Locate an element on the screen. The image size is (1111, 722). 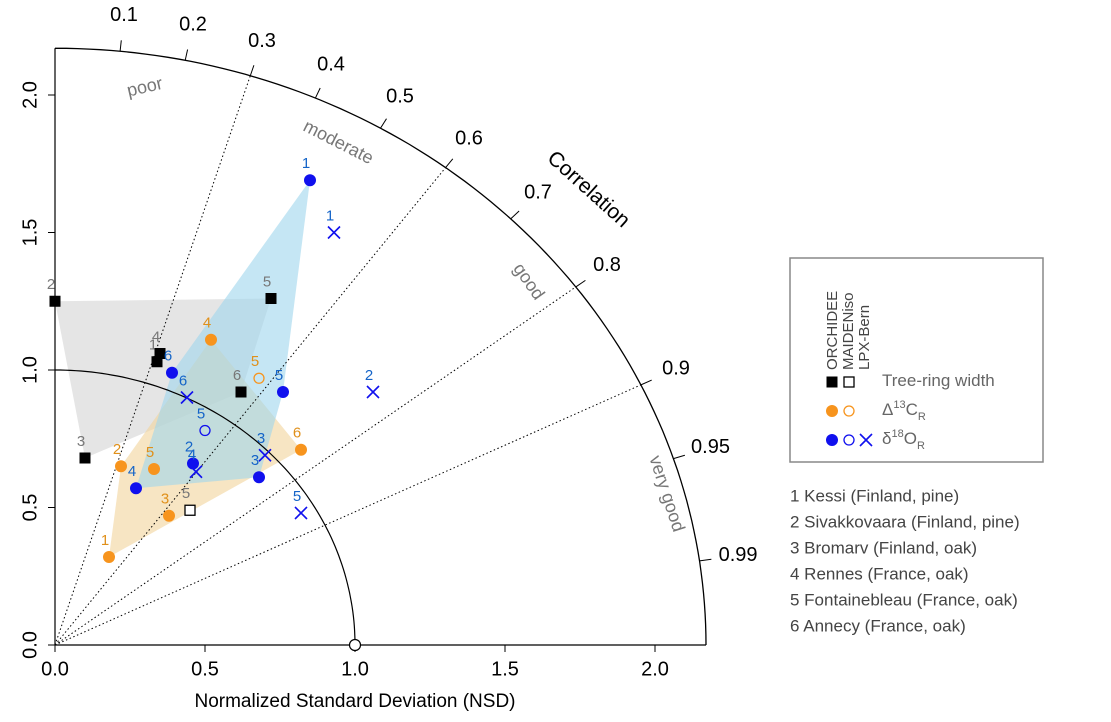
correlation-tick-label: 0.8 is located at coordinates (607, 265).